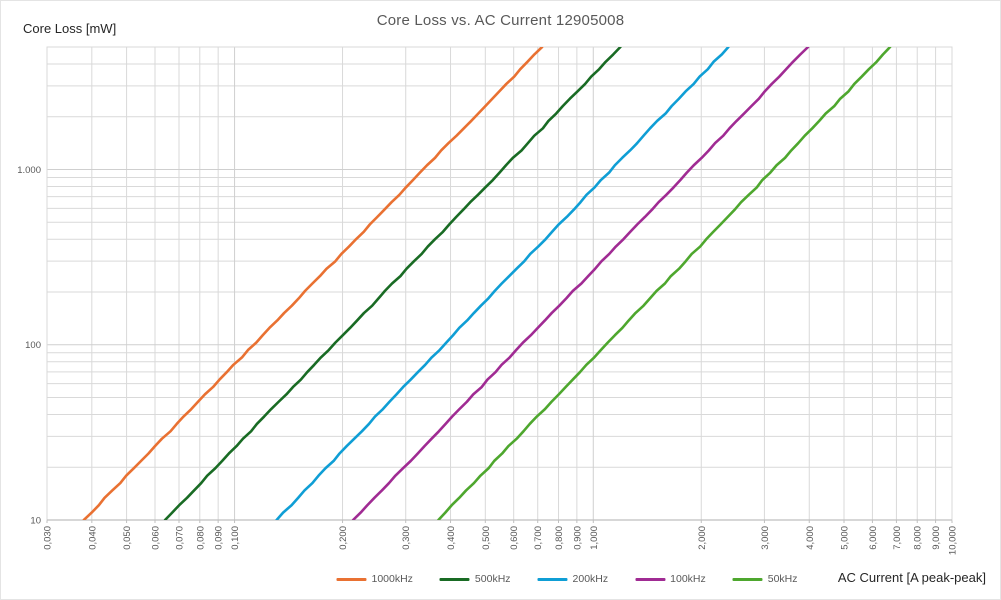  Describe the element at coordinates (918, 538) in the screenshot. I see `x-tick-label: 8,000` at that location.